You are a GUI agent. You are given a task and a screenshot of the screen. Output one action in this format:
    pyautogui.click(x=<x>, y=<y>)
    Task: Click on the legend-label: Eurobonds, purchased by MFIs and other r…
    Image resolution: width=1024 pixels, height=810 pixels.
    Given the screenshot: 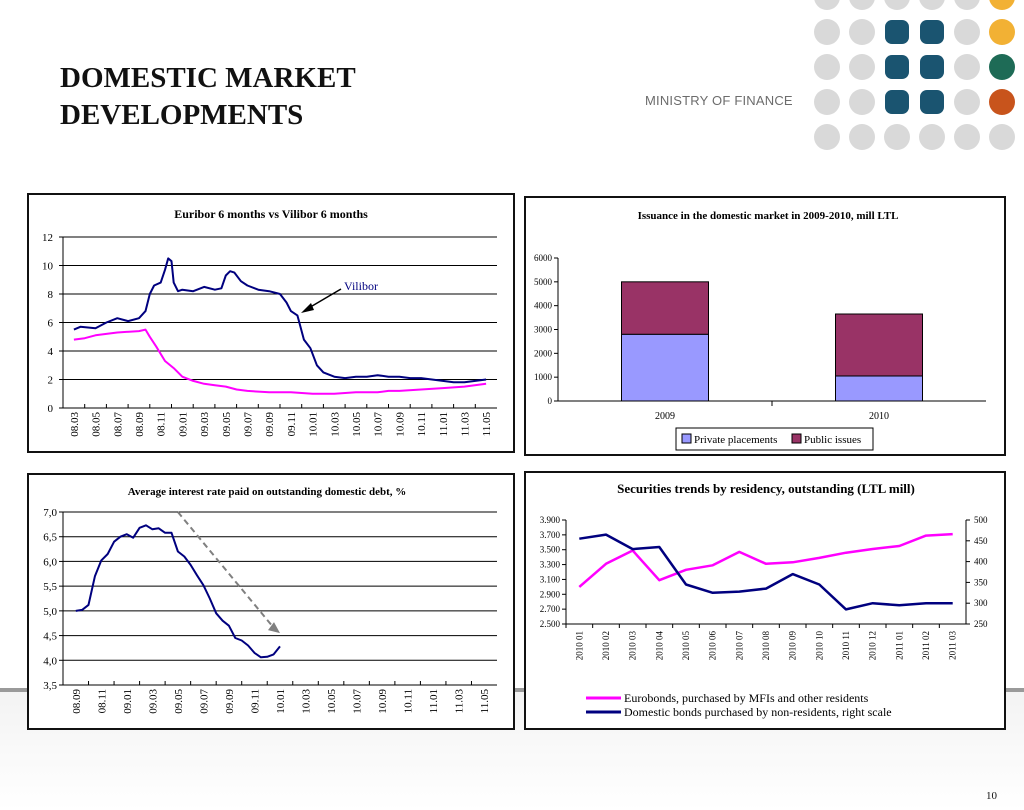 What is the action you would take?
    pyautogui.click(x=746, y=698)
    